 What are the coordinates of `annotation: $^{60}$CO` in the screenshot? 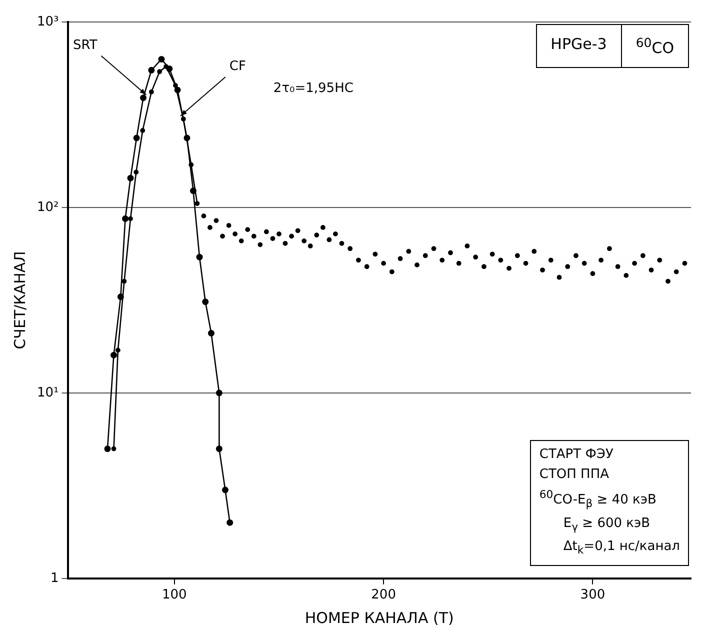 It's located at (655, 46).